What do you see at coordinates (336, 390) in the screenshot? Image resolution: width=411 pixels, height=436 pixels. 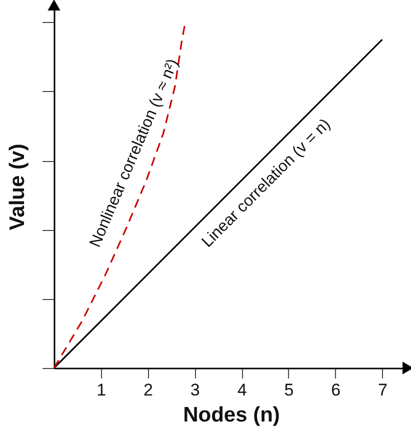 I see `x-tick-label: 6` at bounding box center [336, 390].